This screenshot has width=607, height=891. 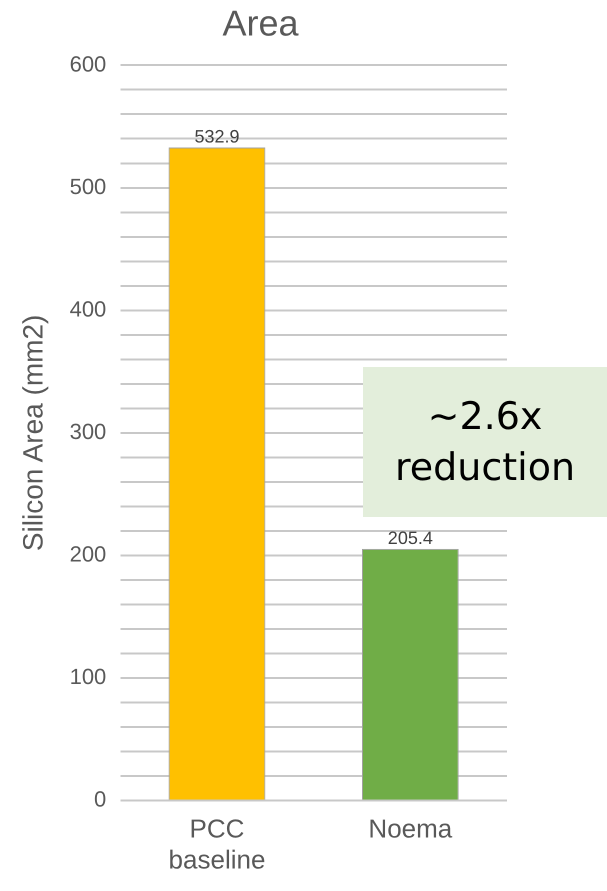 What do you see at coordinates (88, 63) in the screenshot?
I see `y-tick-label: 600` at bounding box center [88, 63].